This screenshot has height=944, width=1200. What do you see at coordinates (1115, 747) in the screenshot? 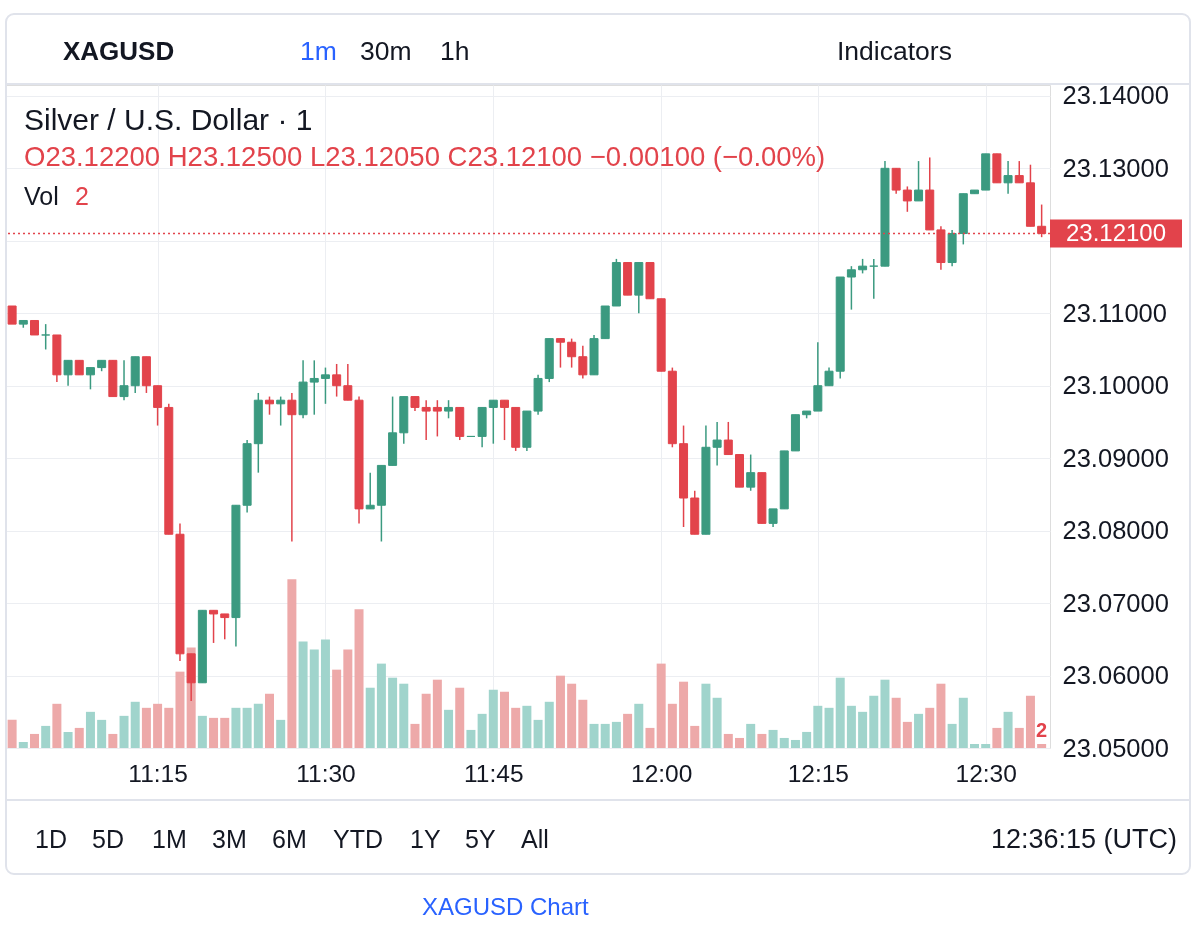
I see `y-tick-label: 23.05000` at bounding box center [1115, 747].